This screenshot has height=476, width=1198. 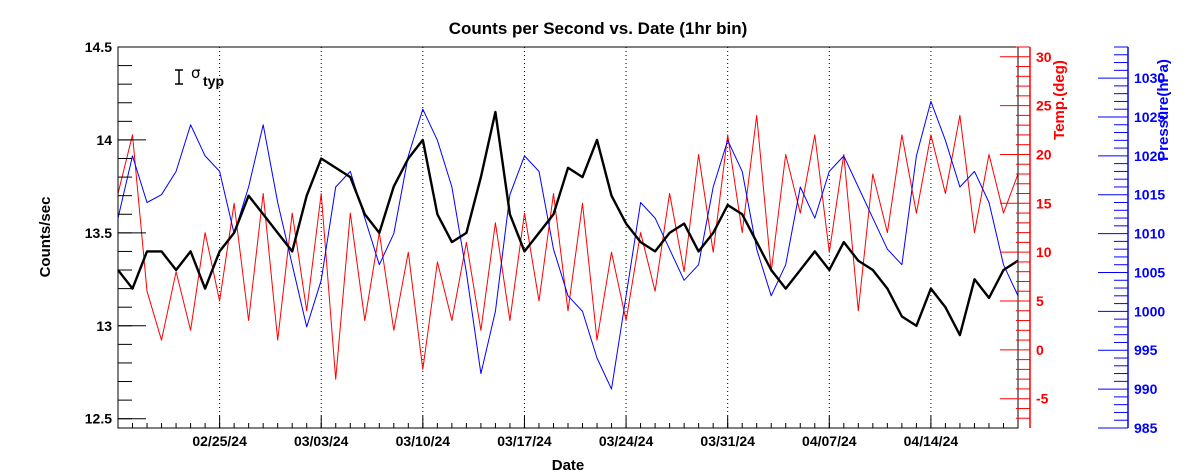 I want to click on y-tick-label: 12.5, so click(x=98, y=419).